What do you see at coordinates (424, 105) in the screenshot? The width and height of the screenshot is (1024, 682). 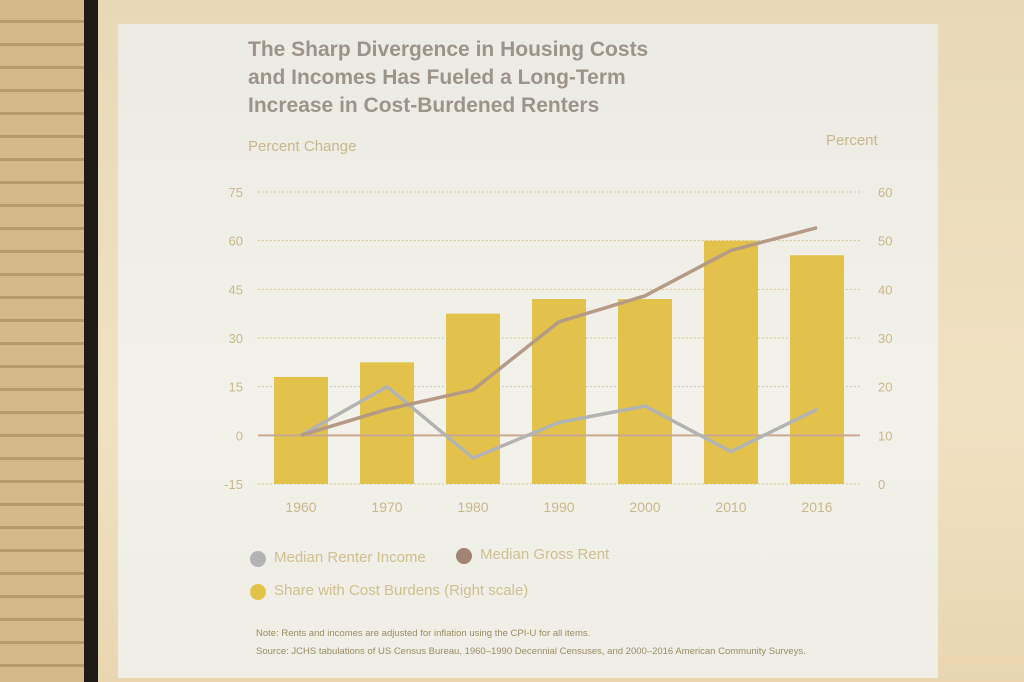 I see `title-line-3: Increase in Cost-Burdened Renters` at bounding box center [424, 105].